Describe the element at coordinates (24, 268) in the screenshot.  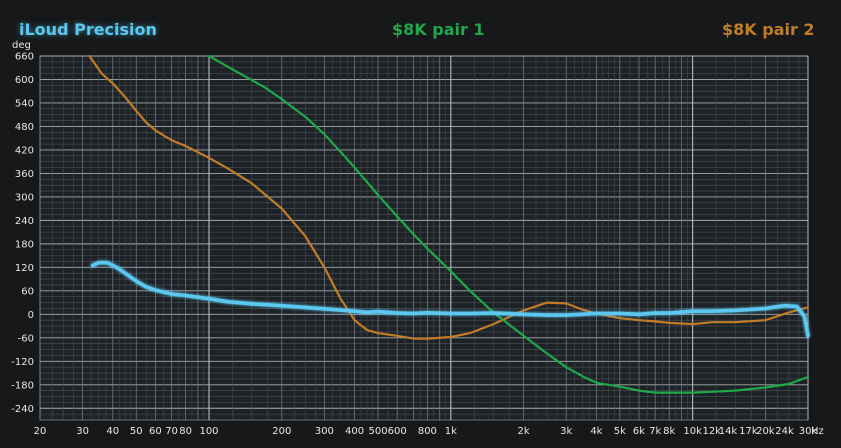
I see `y-tick-label: 120` at that location.